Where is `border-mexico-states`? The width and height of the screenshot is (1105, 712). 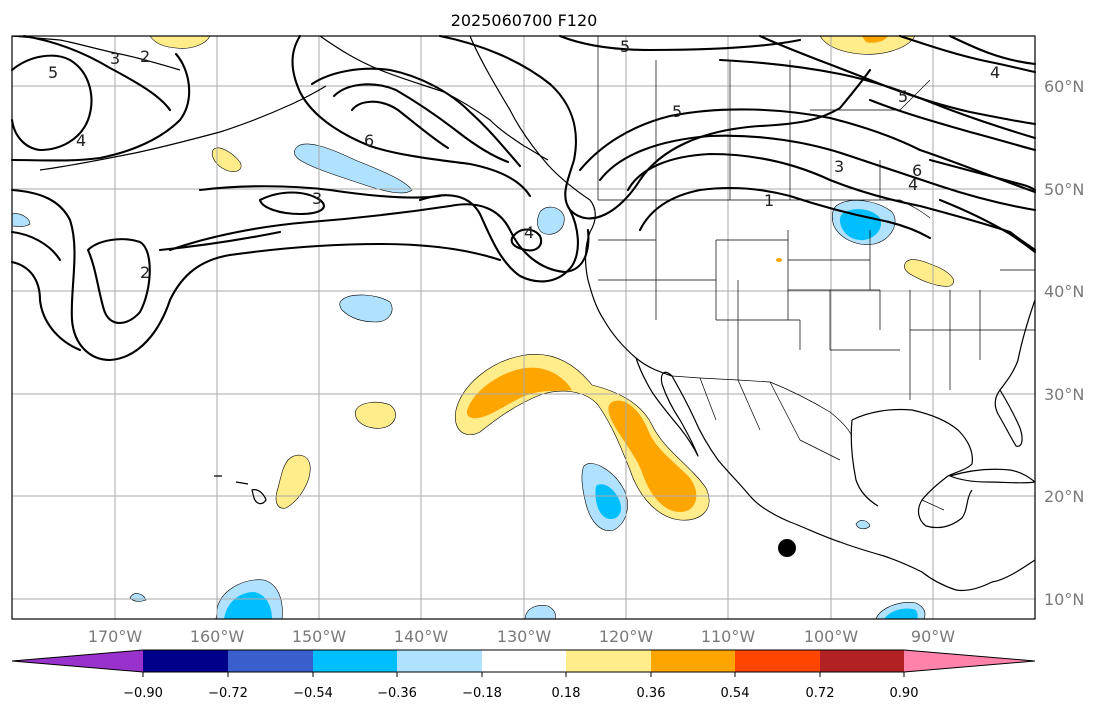
border-mexico-states is located at coordinates (822, 444).